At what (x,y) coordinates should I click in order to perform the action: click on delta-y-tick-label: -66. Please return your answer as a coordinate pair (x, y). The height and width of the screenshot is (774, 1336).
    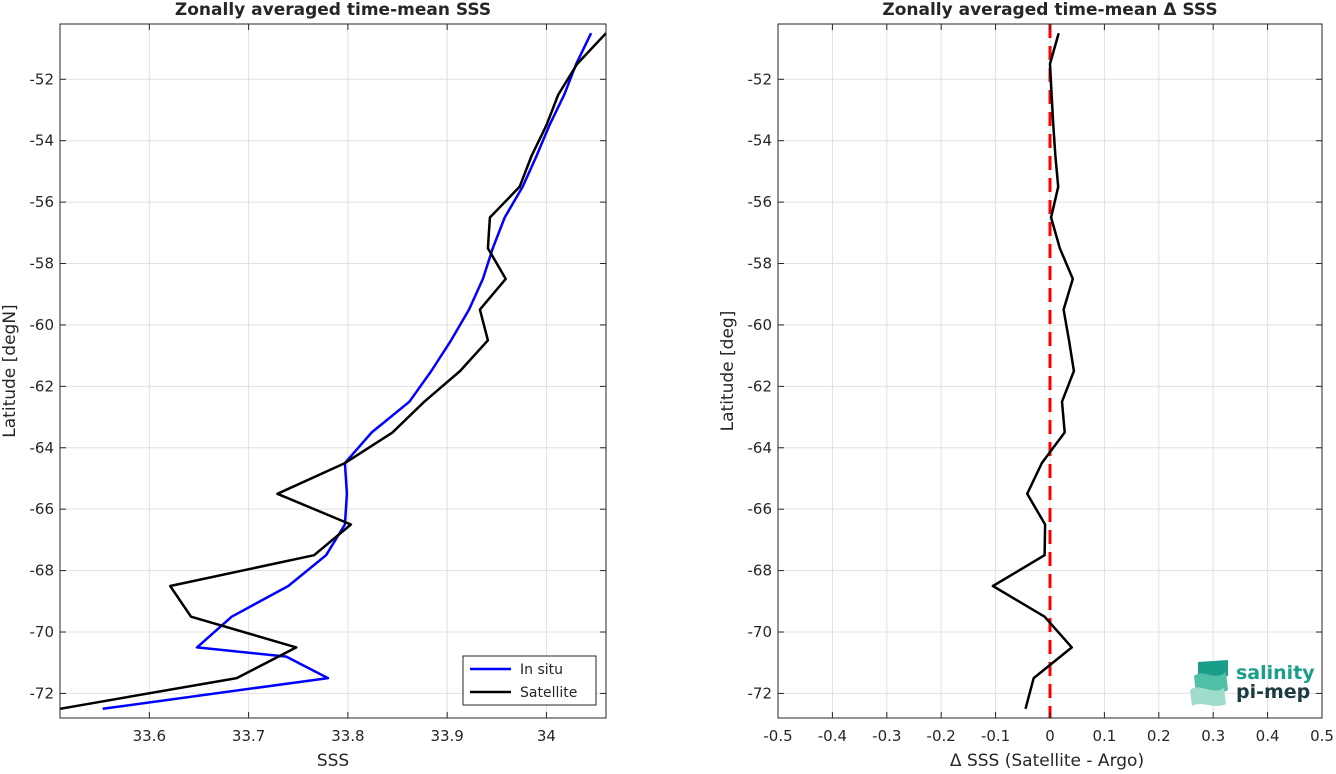
    Looking at the image, I should click on (760, 509).